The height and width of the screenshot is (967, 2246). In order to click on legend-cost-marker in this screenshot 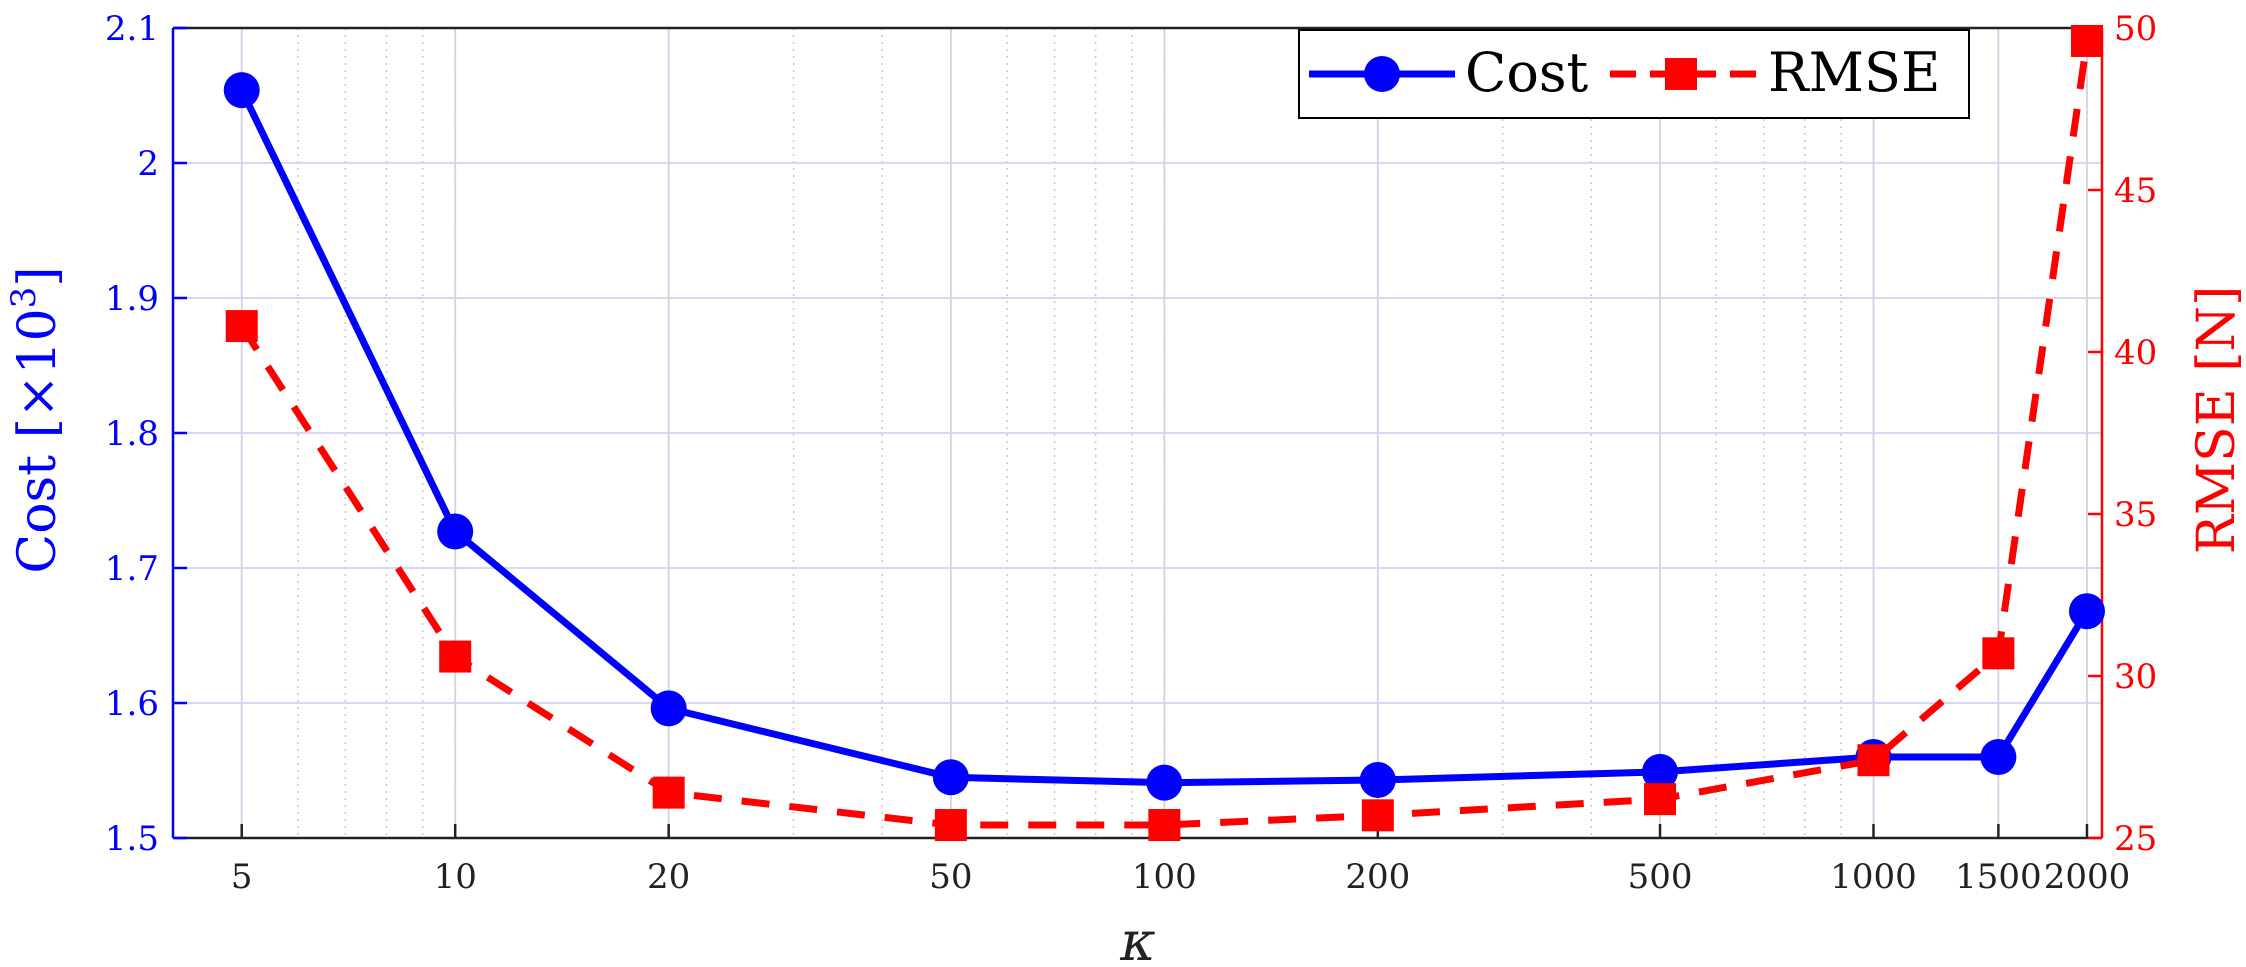, I will do `click(1382, 74)`.